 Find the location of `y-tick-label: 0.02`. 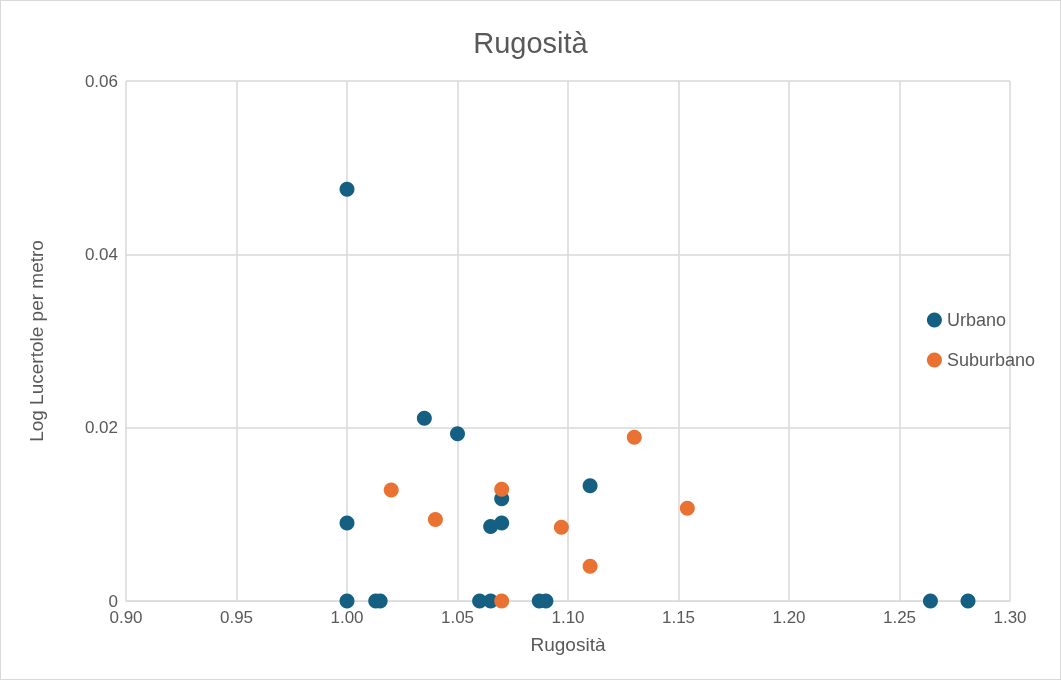

y-tick-label: 0.02 is located at coordinates (101, 428).